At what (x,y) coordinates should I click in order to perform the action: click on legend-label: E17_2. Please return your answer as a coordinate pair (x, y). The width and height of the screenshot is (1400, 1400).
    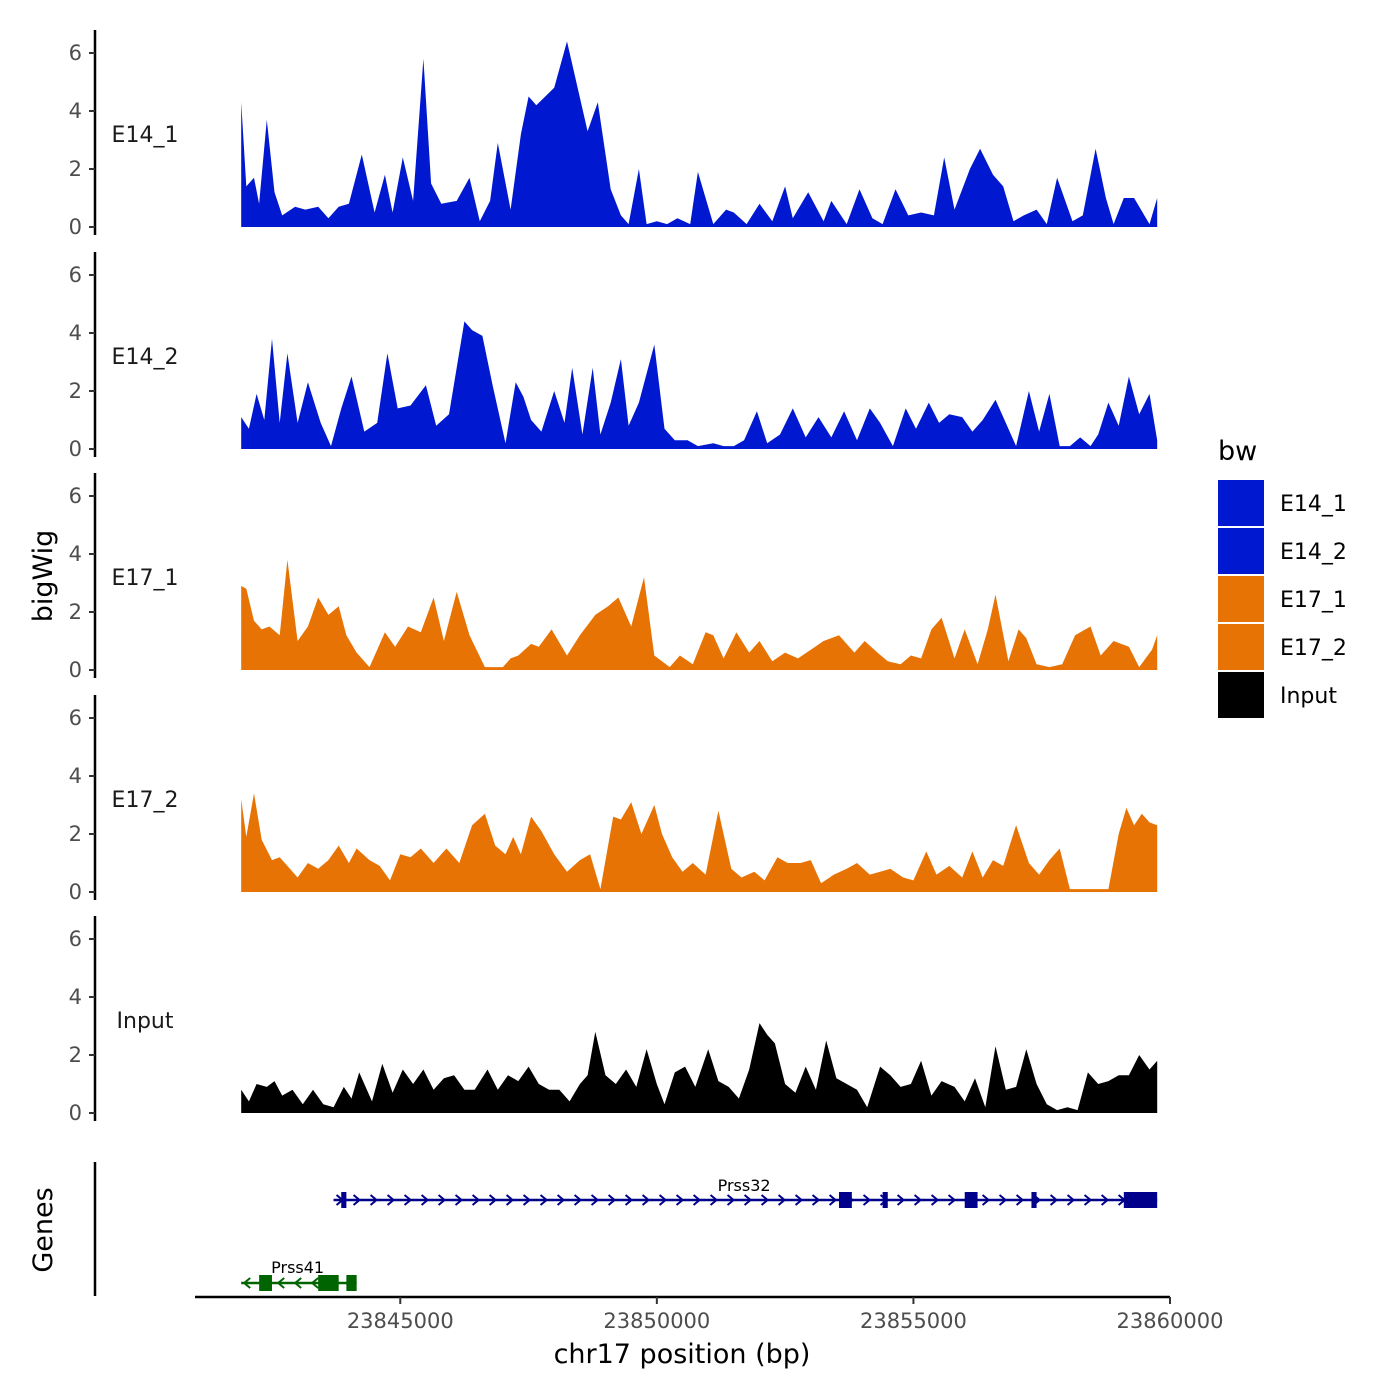
    Looking at the image, I should click on (1313, 648).